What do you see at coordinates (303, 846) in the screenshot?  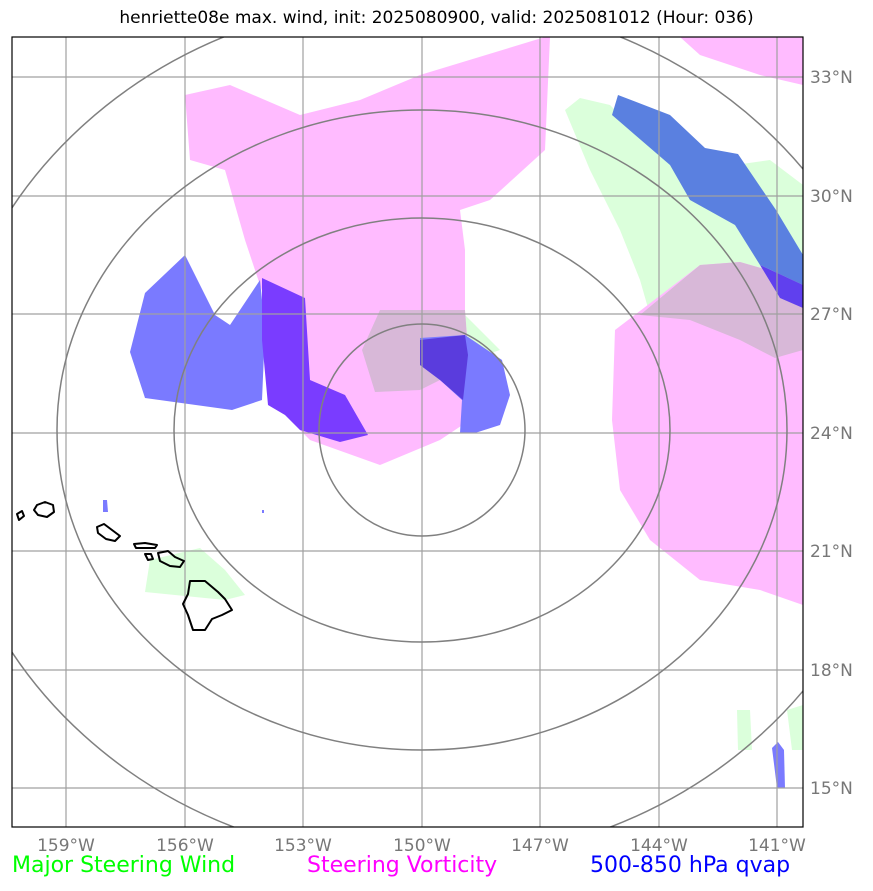 I see `lon-label: 153°W` at bounding box center [303, 846].